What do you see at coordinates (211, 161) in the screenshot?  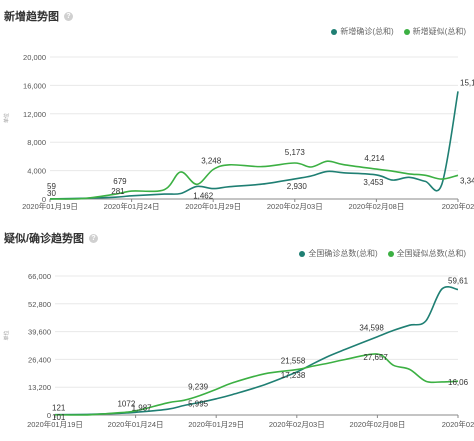 I see `data-label: 3,248` at bounding box center [211, 161].